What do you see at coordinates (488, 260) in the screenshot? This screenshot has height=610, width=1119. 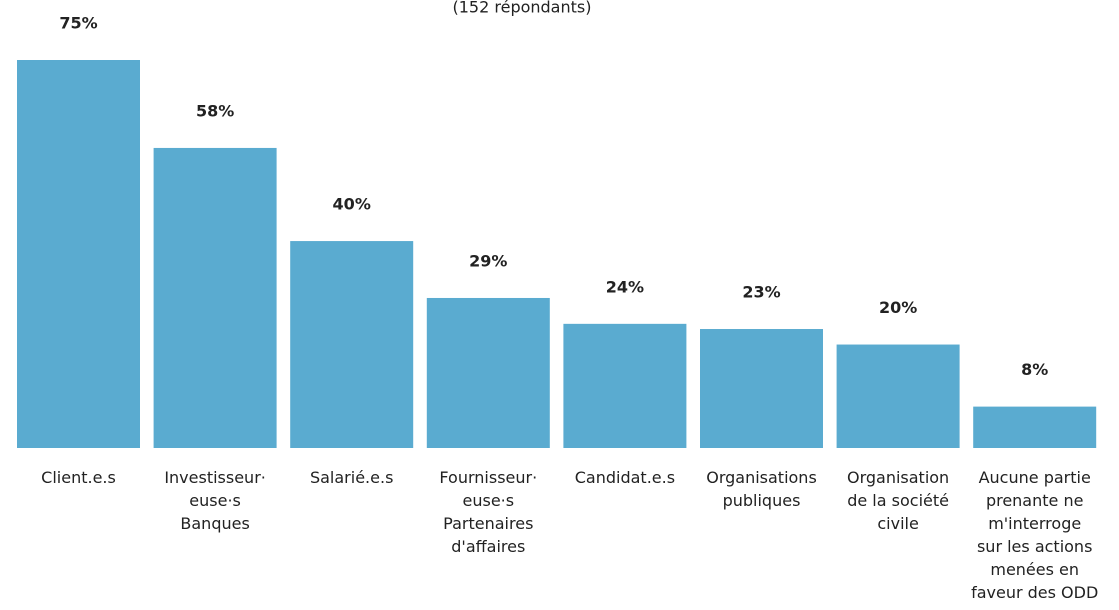 I see `value-label: 29%` at bounding box center [488, 260].